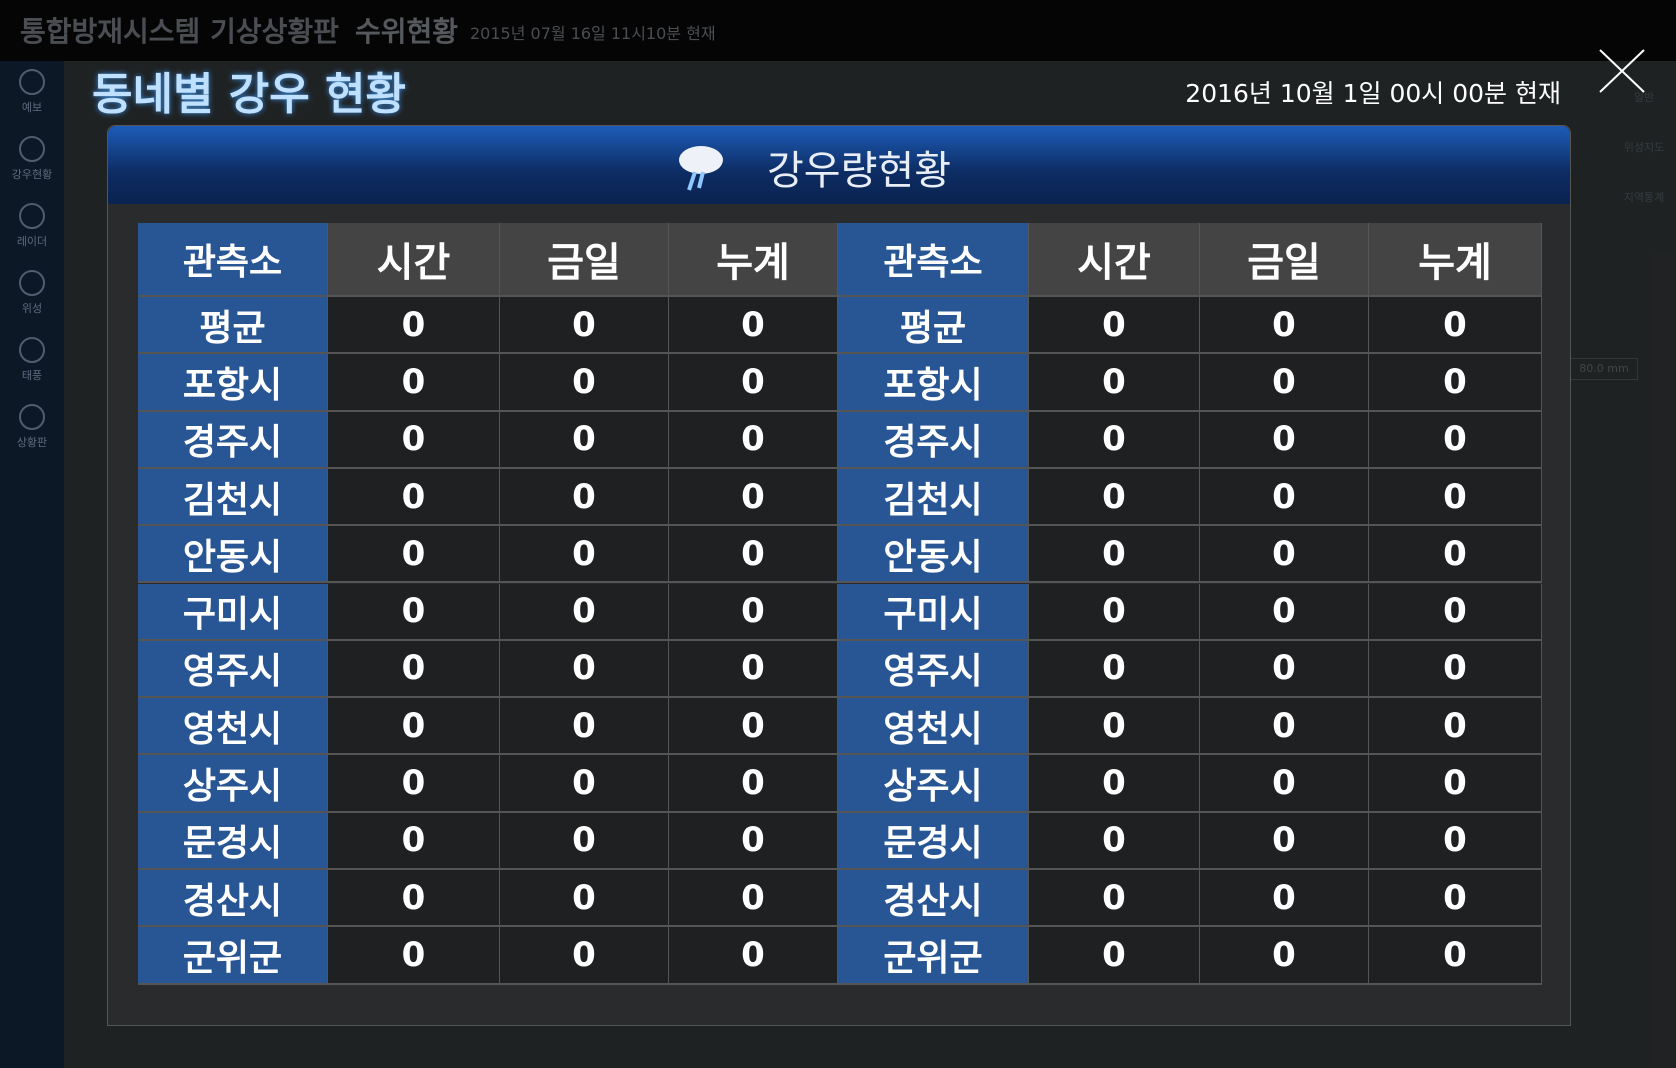 The width and height of the screenshot is (1676, 1068). I want to click on timestamp: 2016년 10월 1일 00시 00분 현재, so click(1373, 93).